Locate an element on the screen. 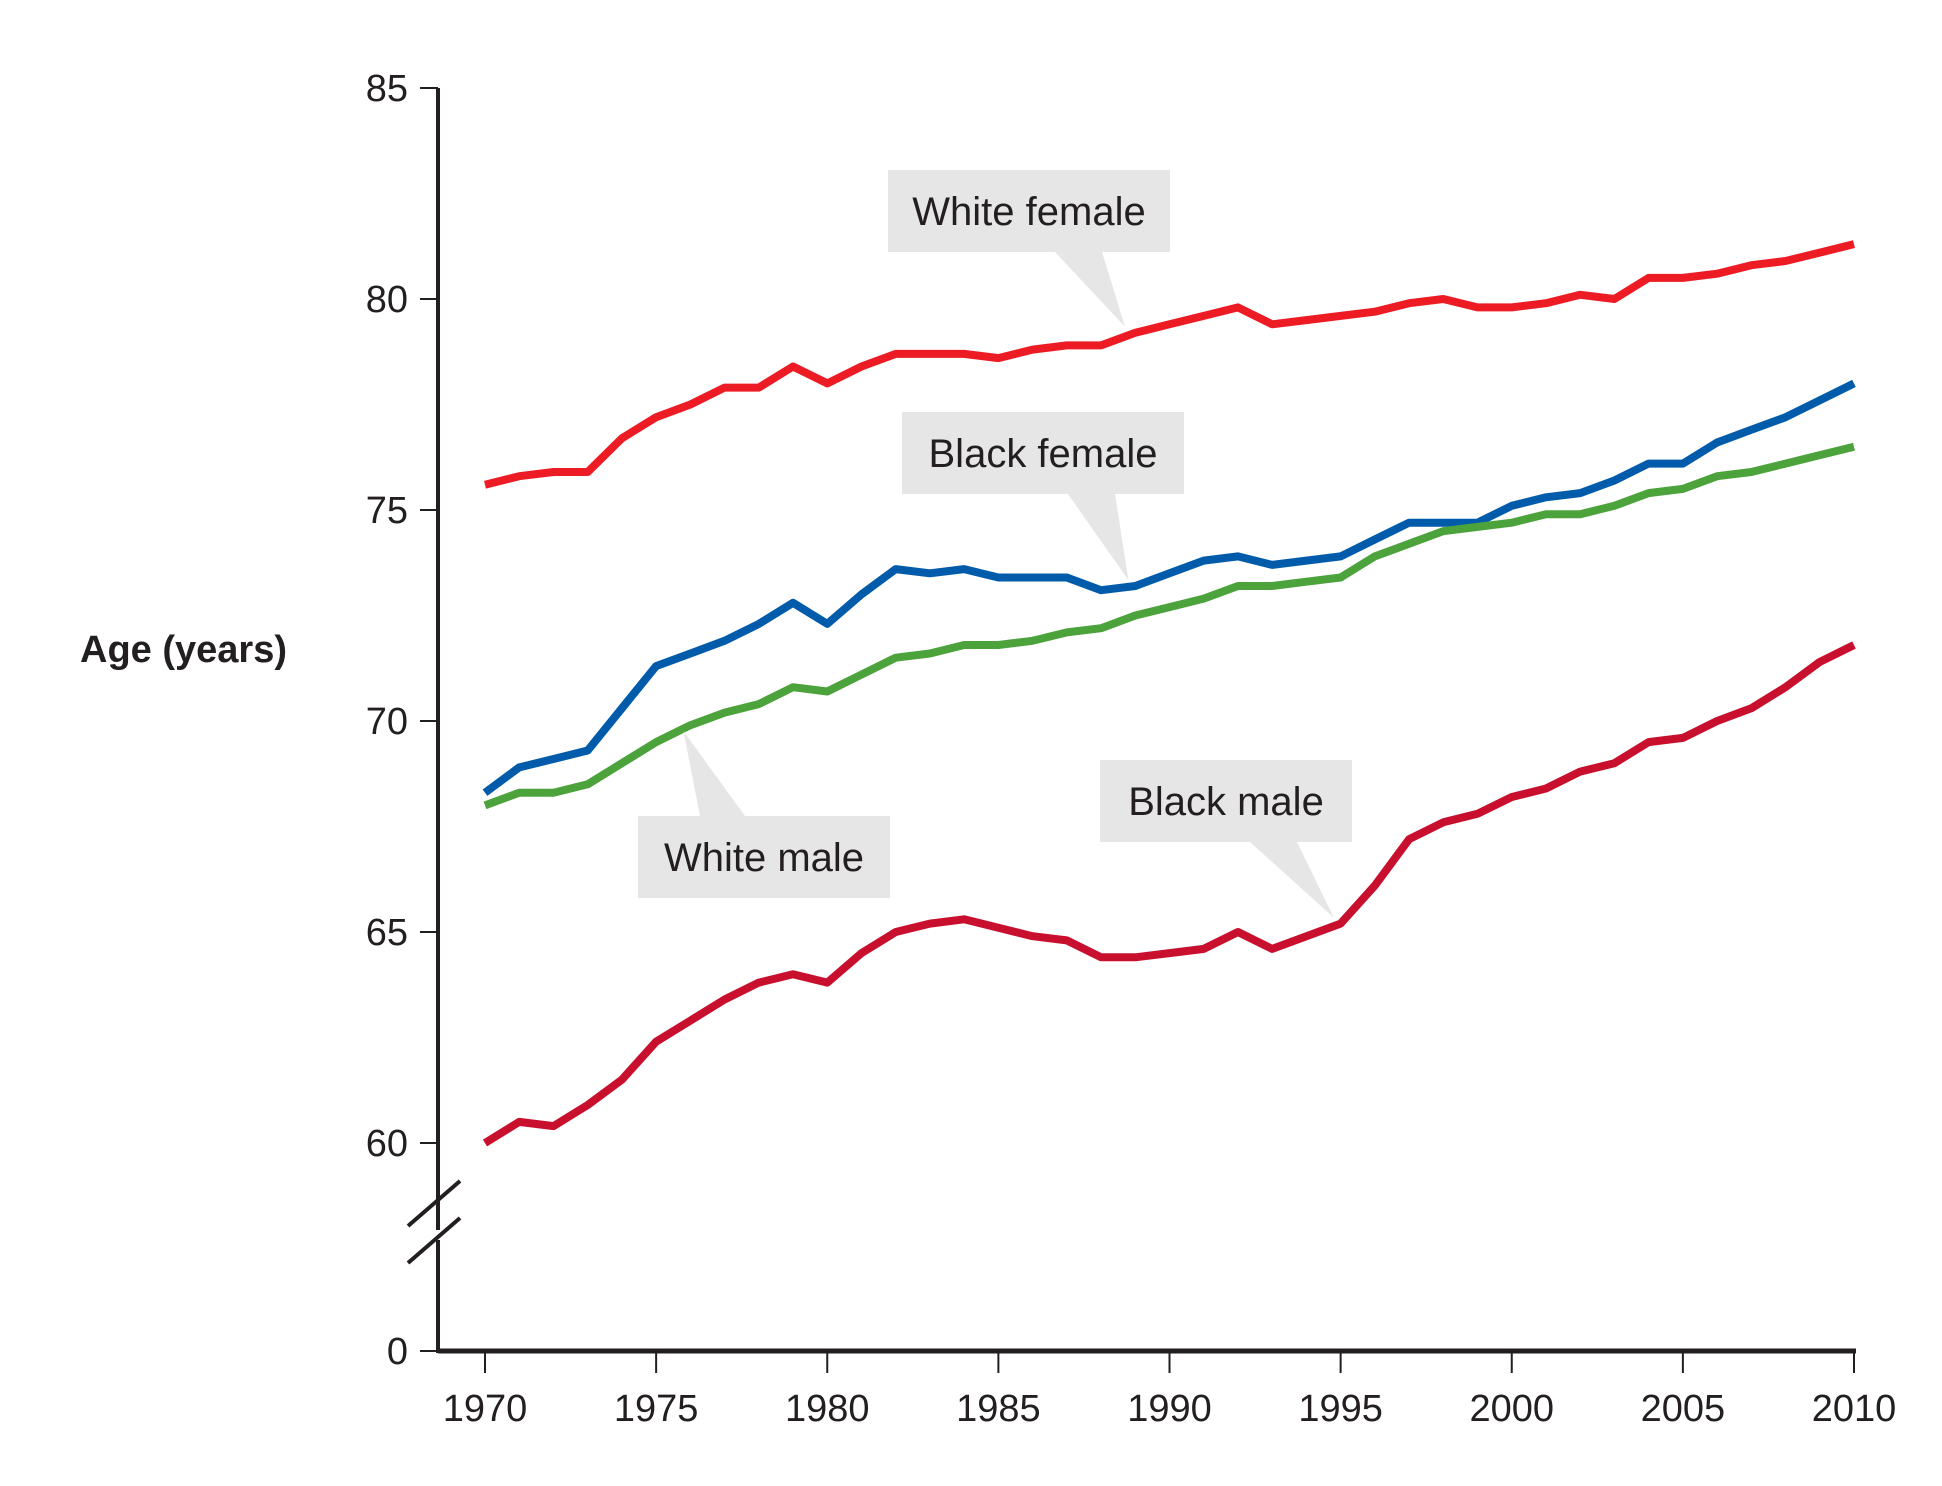 This screenshot has width=1942, height=1486. y-tick-label: 80 is located at coordinates (387, 300).